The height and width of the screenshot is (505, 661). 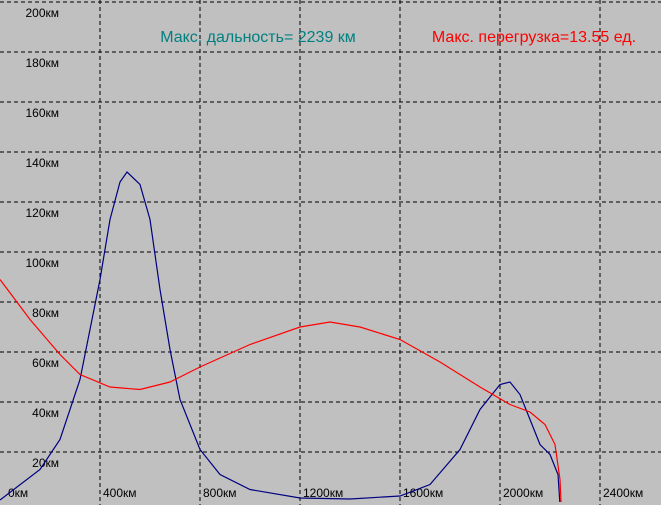 What do you see at coordinates (45, 363) in the screenshot?
I see `y-tick-label: 60км` at bounding box center [45, 363].